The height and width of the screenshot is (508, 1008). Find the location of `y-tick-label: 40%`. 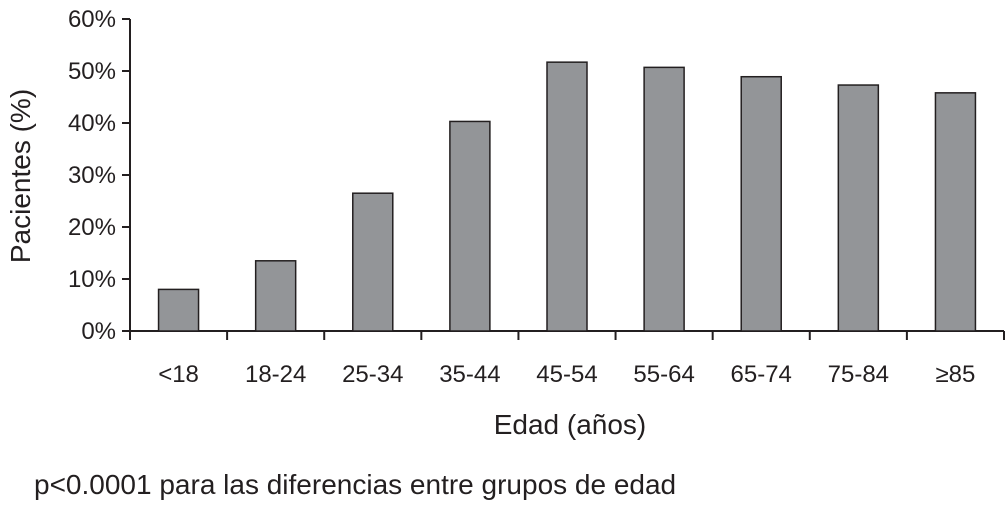

y-tick-label: 40% is located at coordinates (92, 123).